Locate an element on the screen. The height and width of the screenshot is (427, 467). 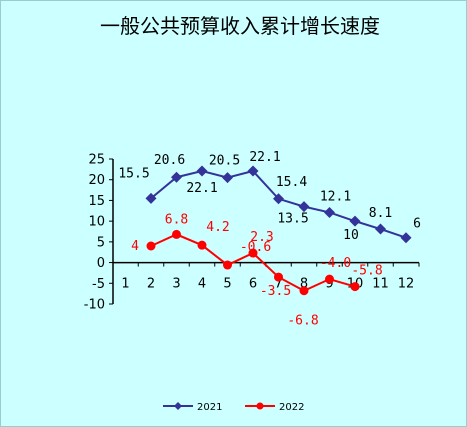
data-label-2022-2: 4 is located at coordinates (135, 246).